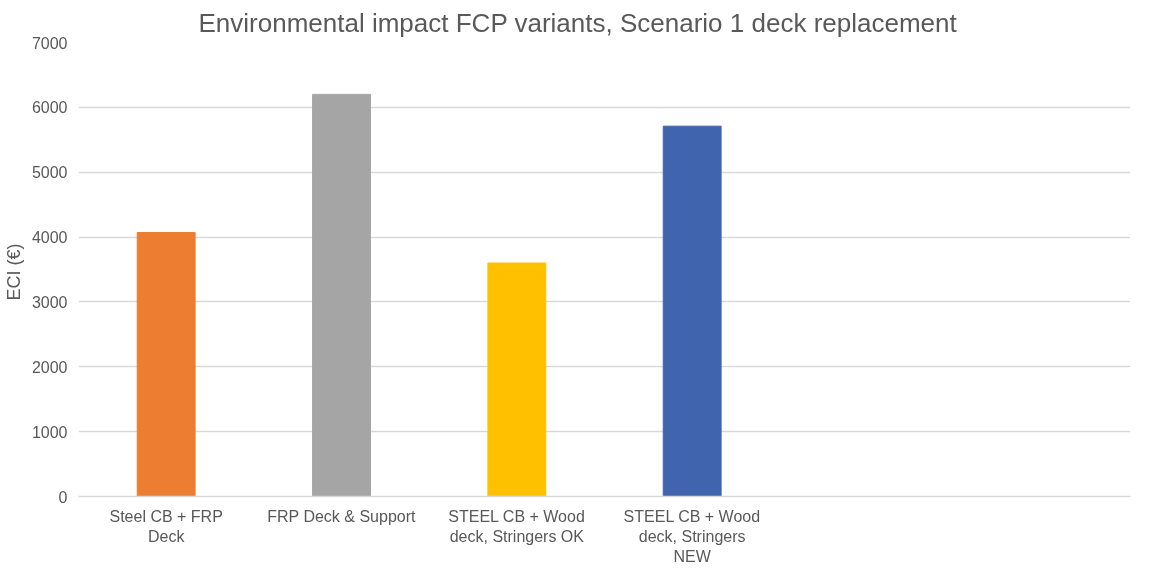  What do you see at coordinates (49, 173) in the screenshot?
I see `y-tick-label: 5000` at bounding box center [49, 173].